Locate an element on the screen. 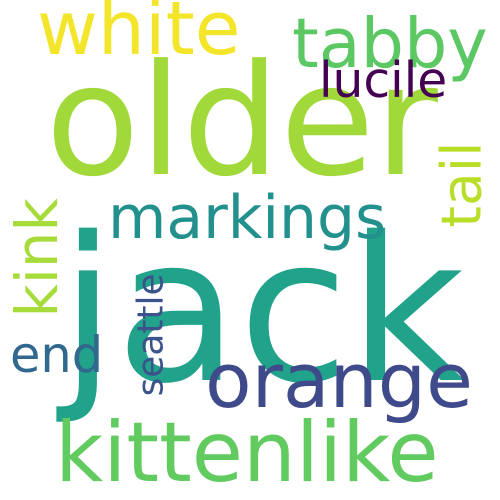  word-kink: kink is located at coordinates (36, 257).